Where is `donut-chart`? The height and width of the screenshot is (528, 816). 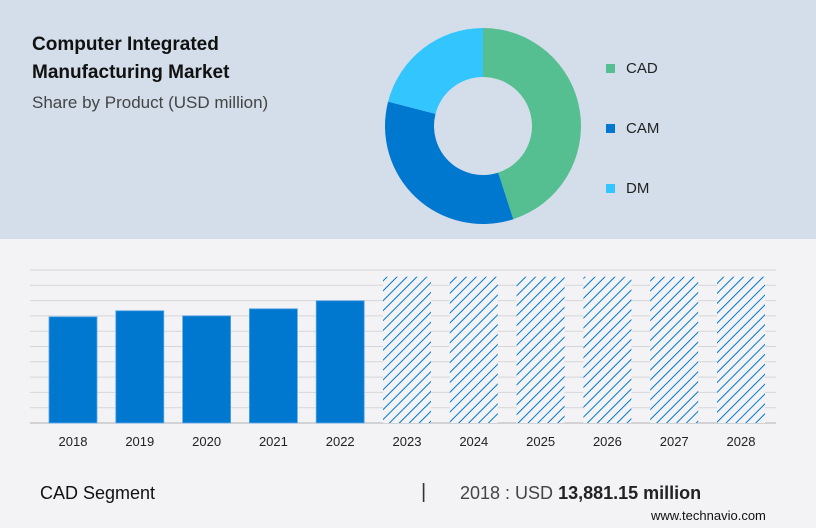
donut-chart is located at coordinates (483, 126).